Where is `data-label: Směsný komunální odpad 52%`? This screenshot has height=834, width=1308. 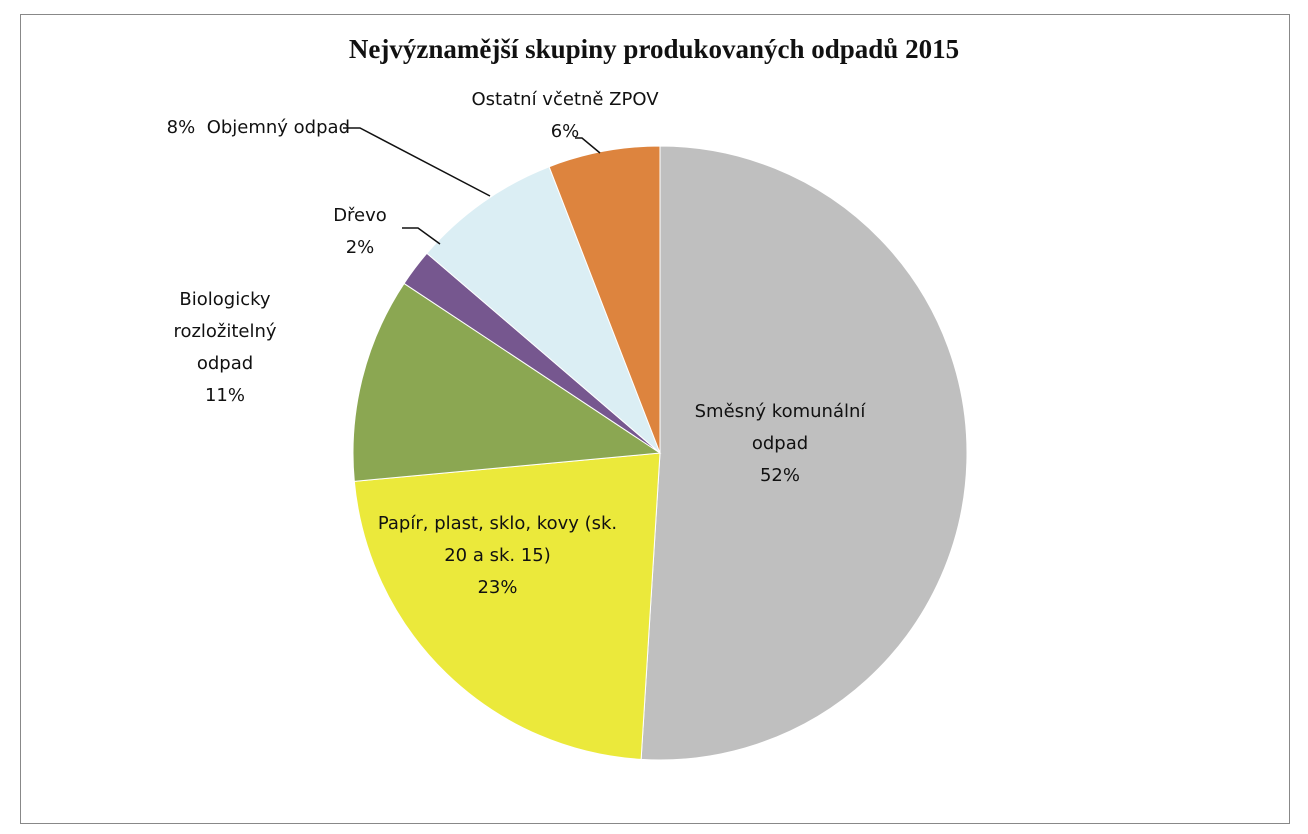 data-label: Směsný komunální odpad 52% is located at coordinates (780, 444).